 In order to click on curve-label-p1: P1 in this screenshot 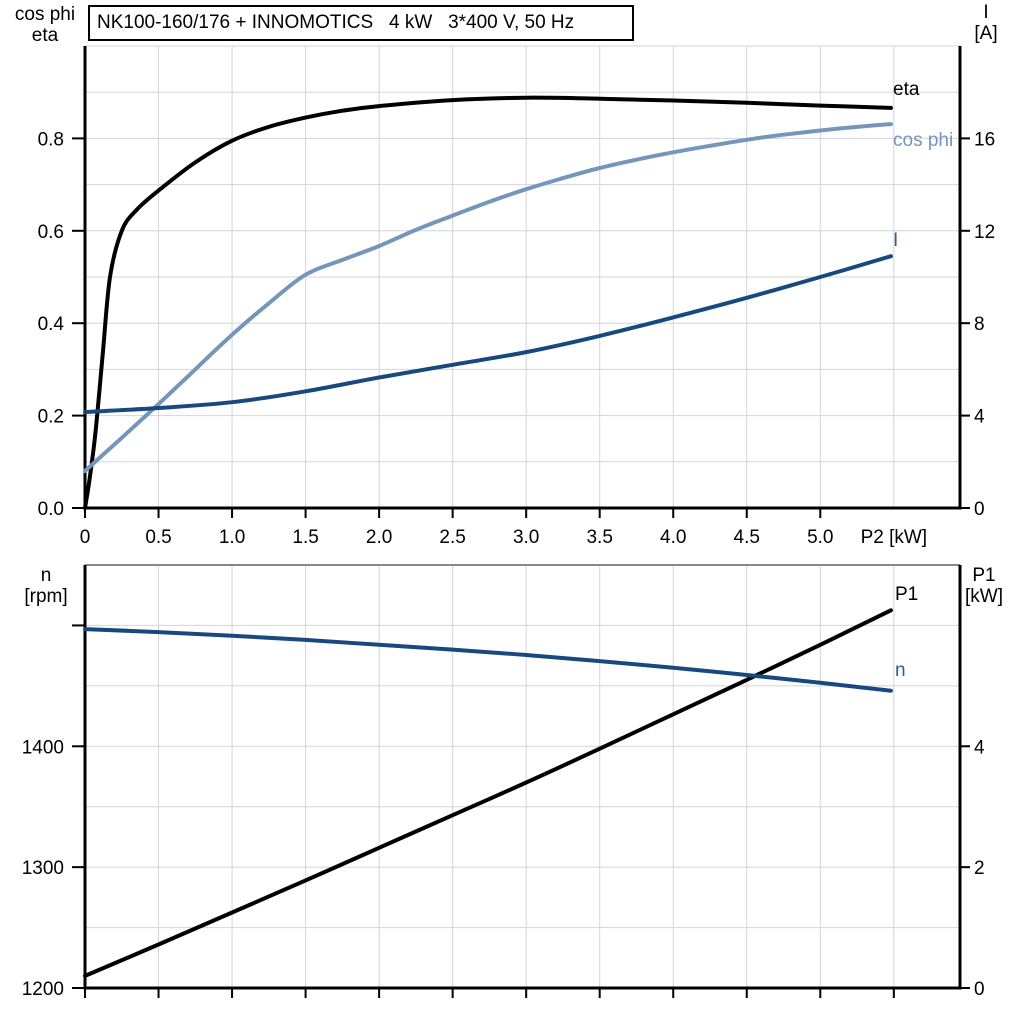, I will do `click(906, 594)`.